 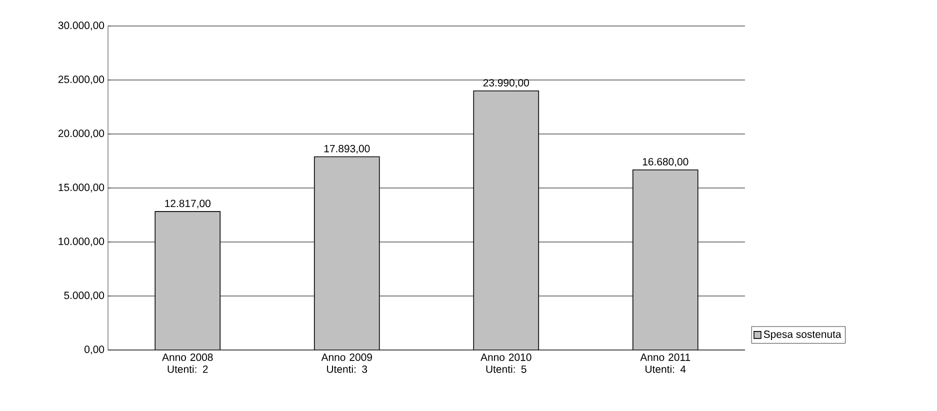 I want to click on y-tick-label: 10.000,00, so click(x=81, y=242).